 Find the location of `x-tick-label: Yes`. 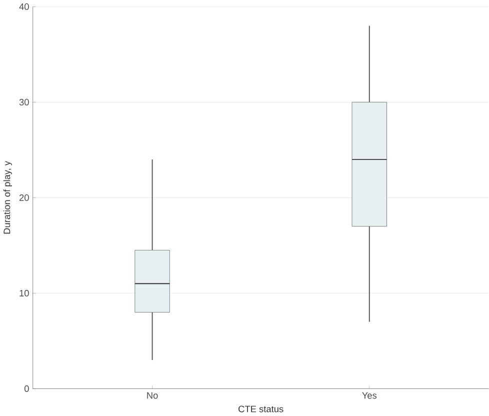

x-tick-label: Yes is located at coordinates (369, 395).